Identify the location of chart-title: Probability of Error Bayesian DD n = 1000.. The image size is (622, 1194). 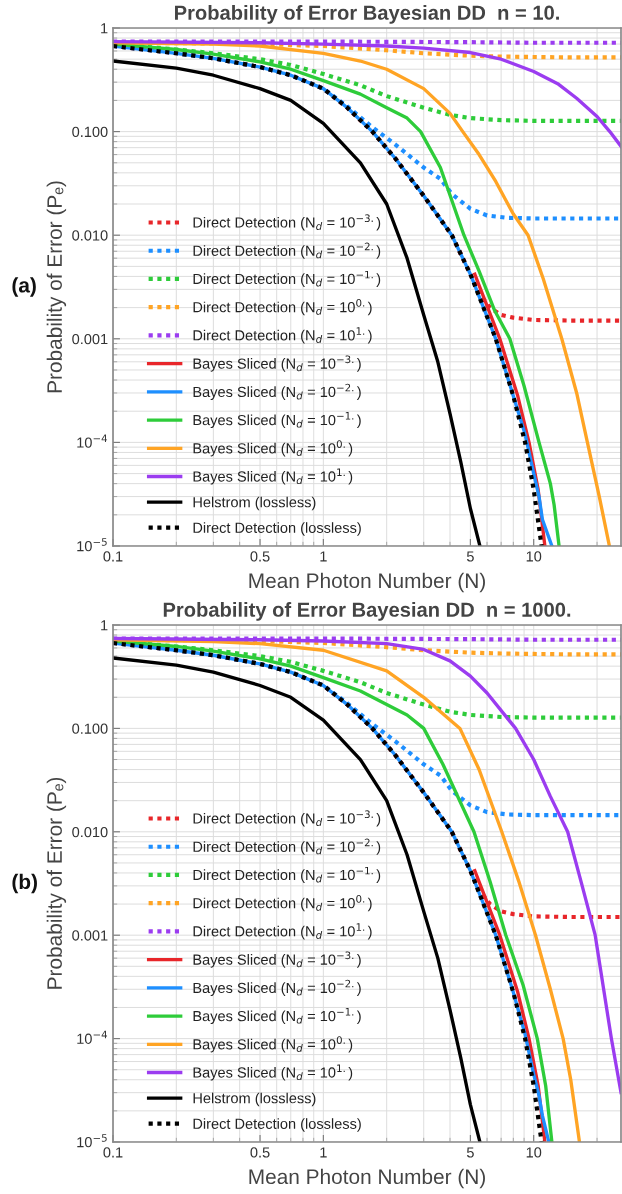
(367, 611).